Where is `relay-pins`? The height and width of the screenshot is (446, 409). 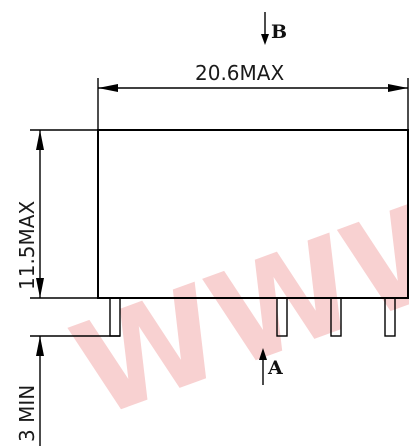 relay-pins is located at coordinates (252, 317).